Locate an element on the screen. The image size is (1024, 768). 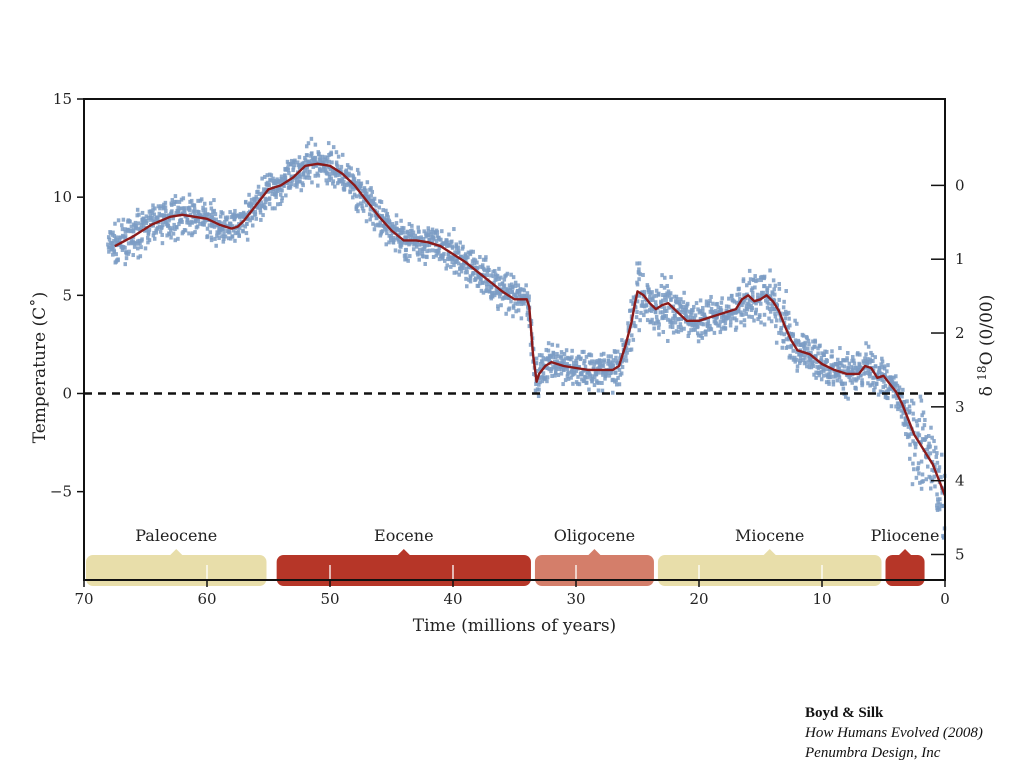
epoch-pointer is located at coordinates (769, 552).